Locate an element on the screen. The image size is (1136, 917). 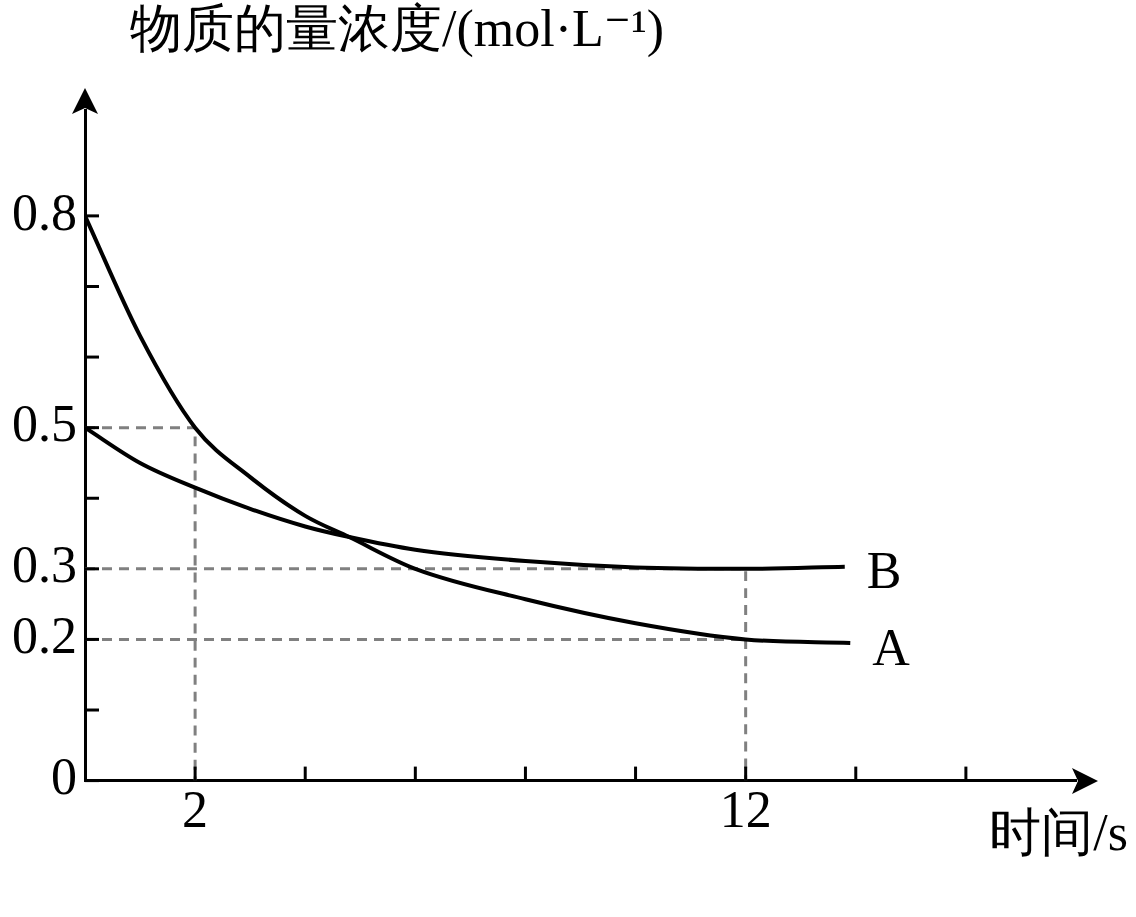
y-tick-label: 0.8 is located at coordinates (44, 212).